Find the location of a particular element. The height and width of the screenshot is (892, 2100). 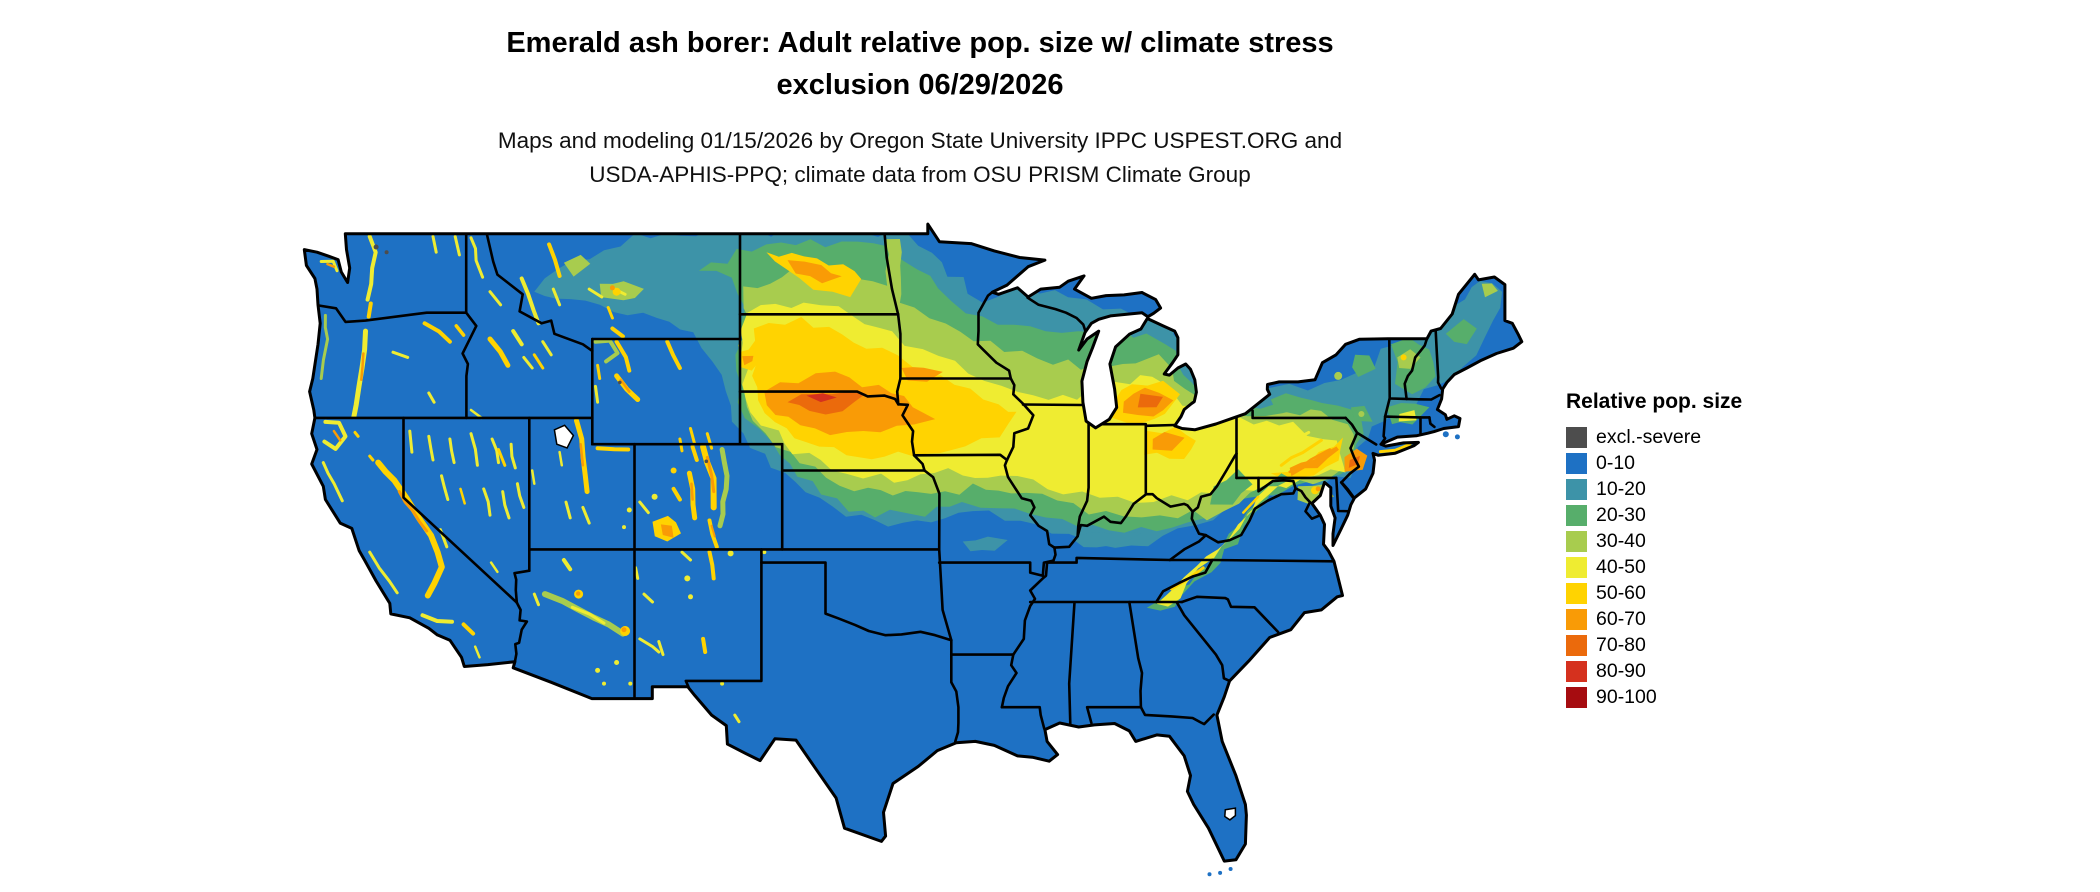

legend-item: 10-20 is located at coordinates (1654, 489).